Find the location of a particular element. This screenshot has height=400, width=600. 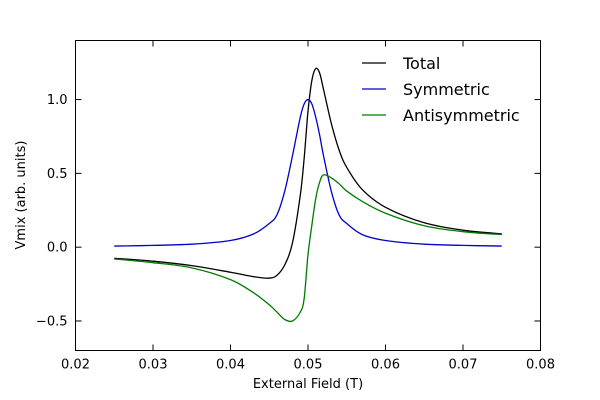

legend-label: Total is located at coordinates (421, 63).